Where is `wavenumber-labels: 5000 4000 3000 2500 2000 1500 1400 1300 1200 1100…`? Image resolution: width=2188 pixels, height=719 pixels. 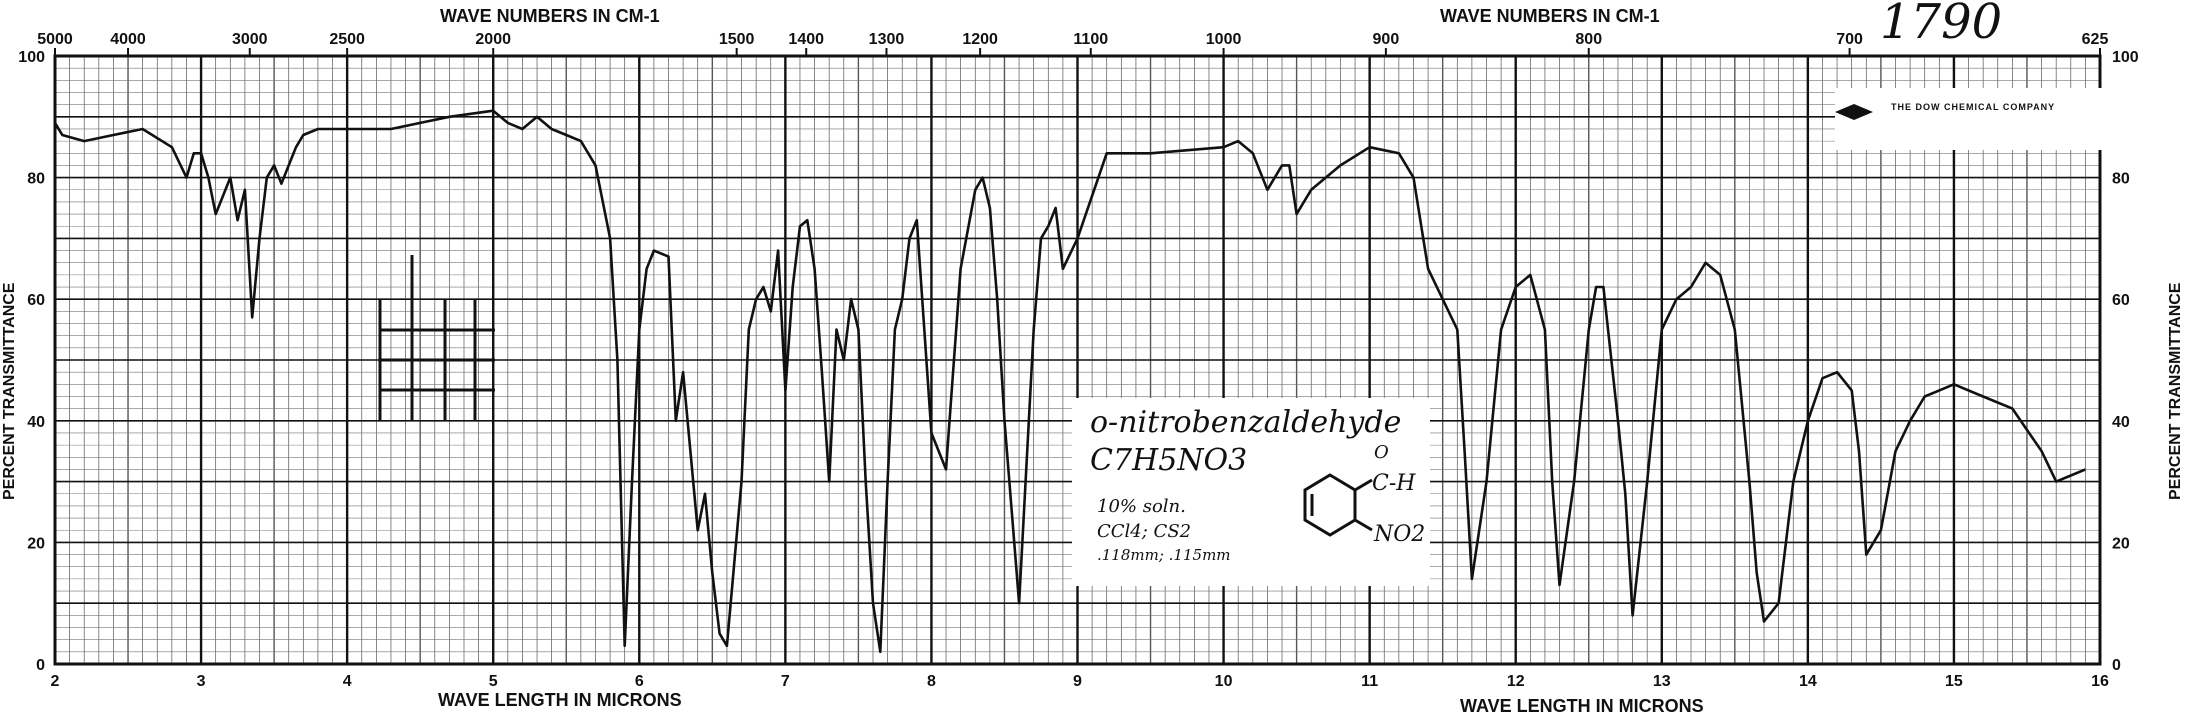 wavenumber-labels: 5000 4000 3000 2500 2000 1500 1400 1300 1200 1100… is located at coordinates (1072, 39).